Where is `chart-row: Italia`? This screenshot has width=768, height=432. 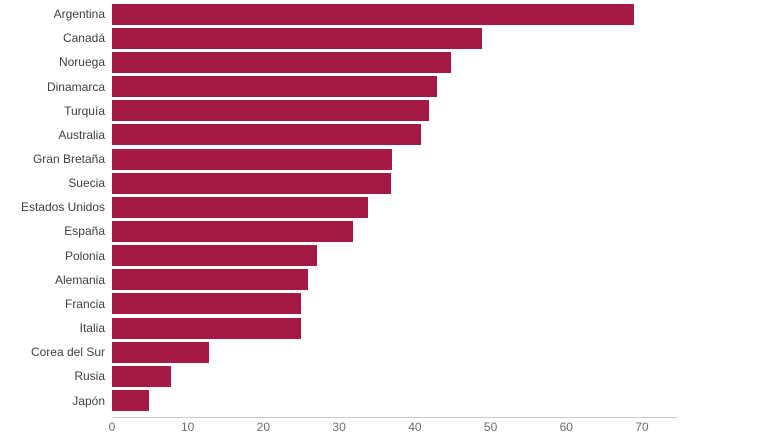
chart-row: Italia is located at coordinates (384, 328).